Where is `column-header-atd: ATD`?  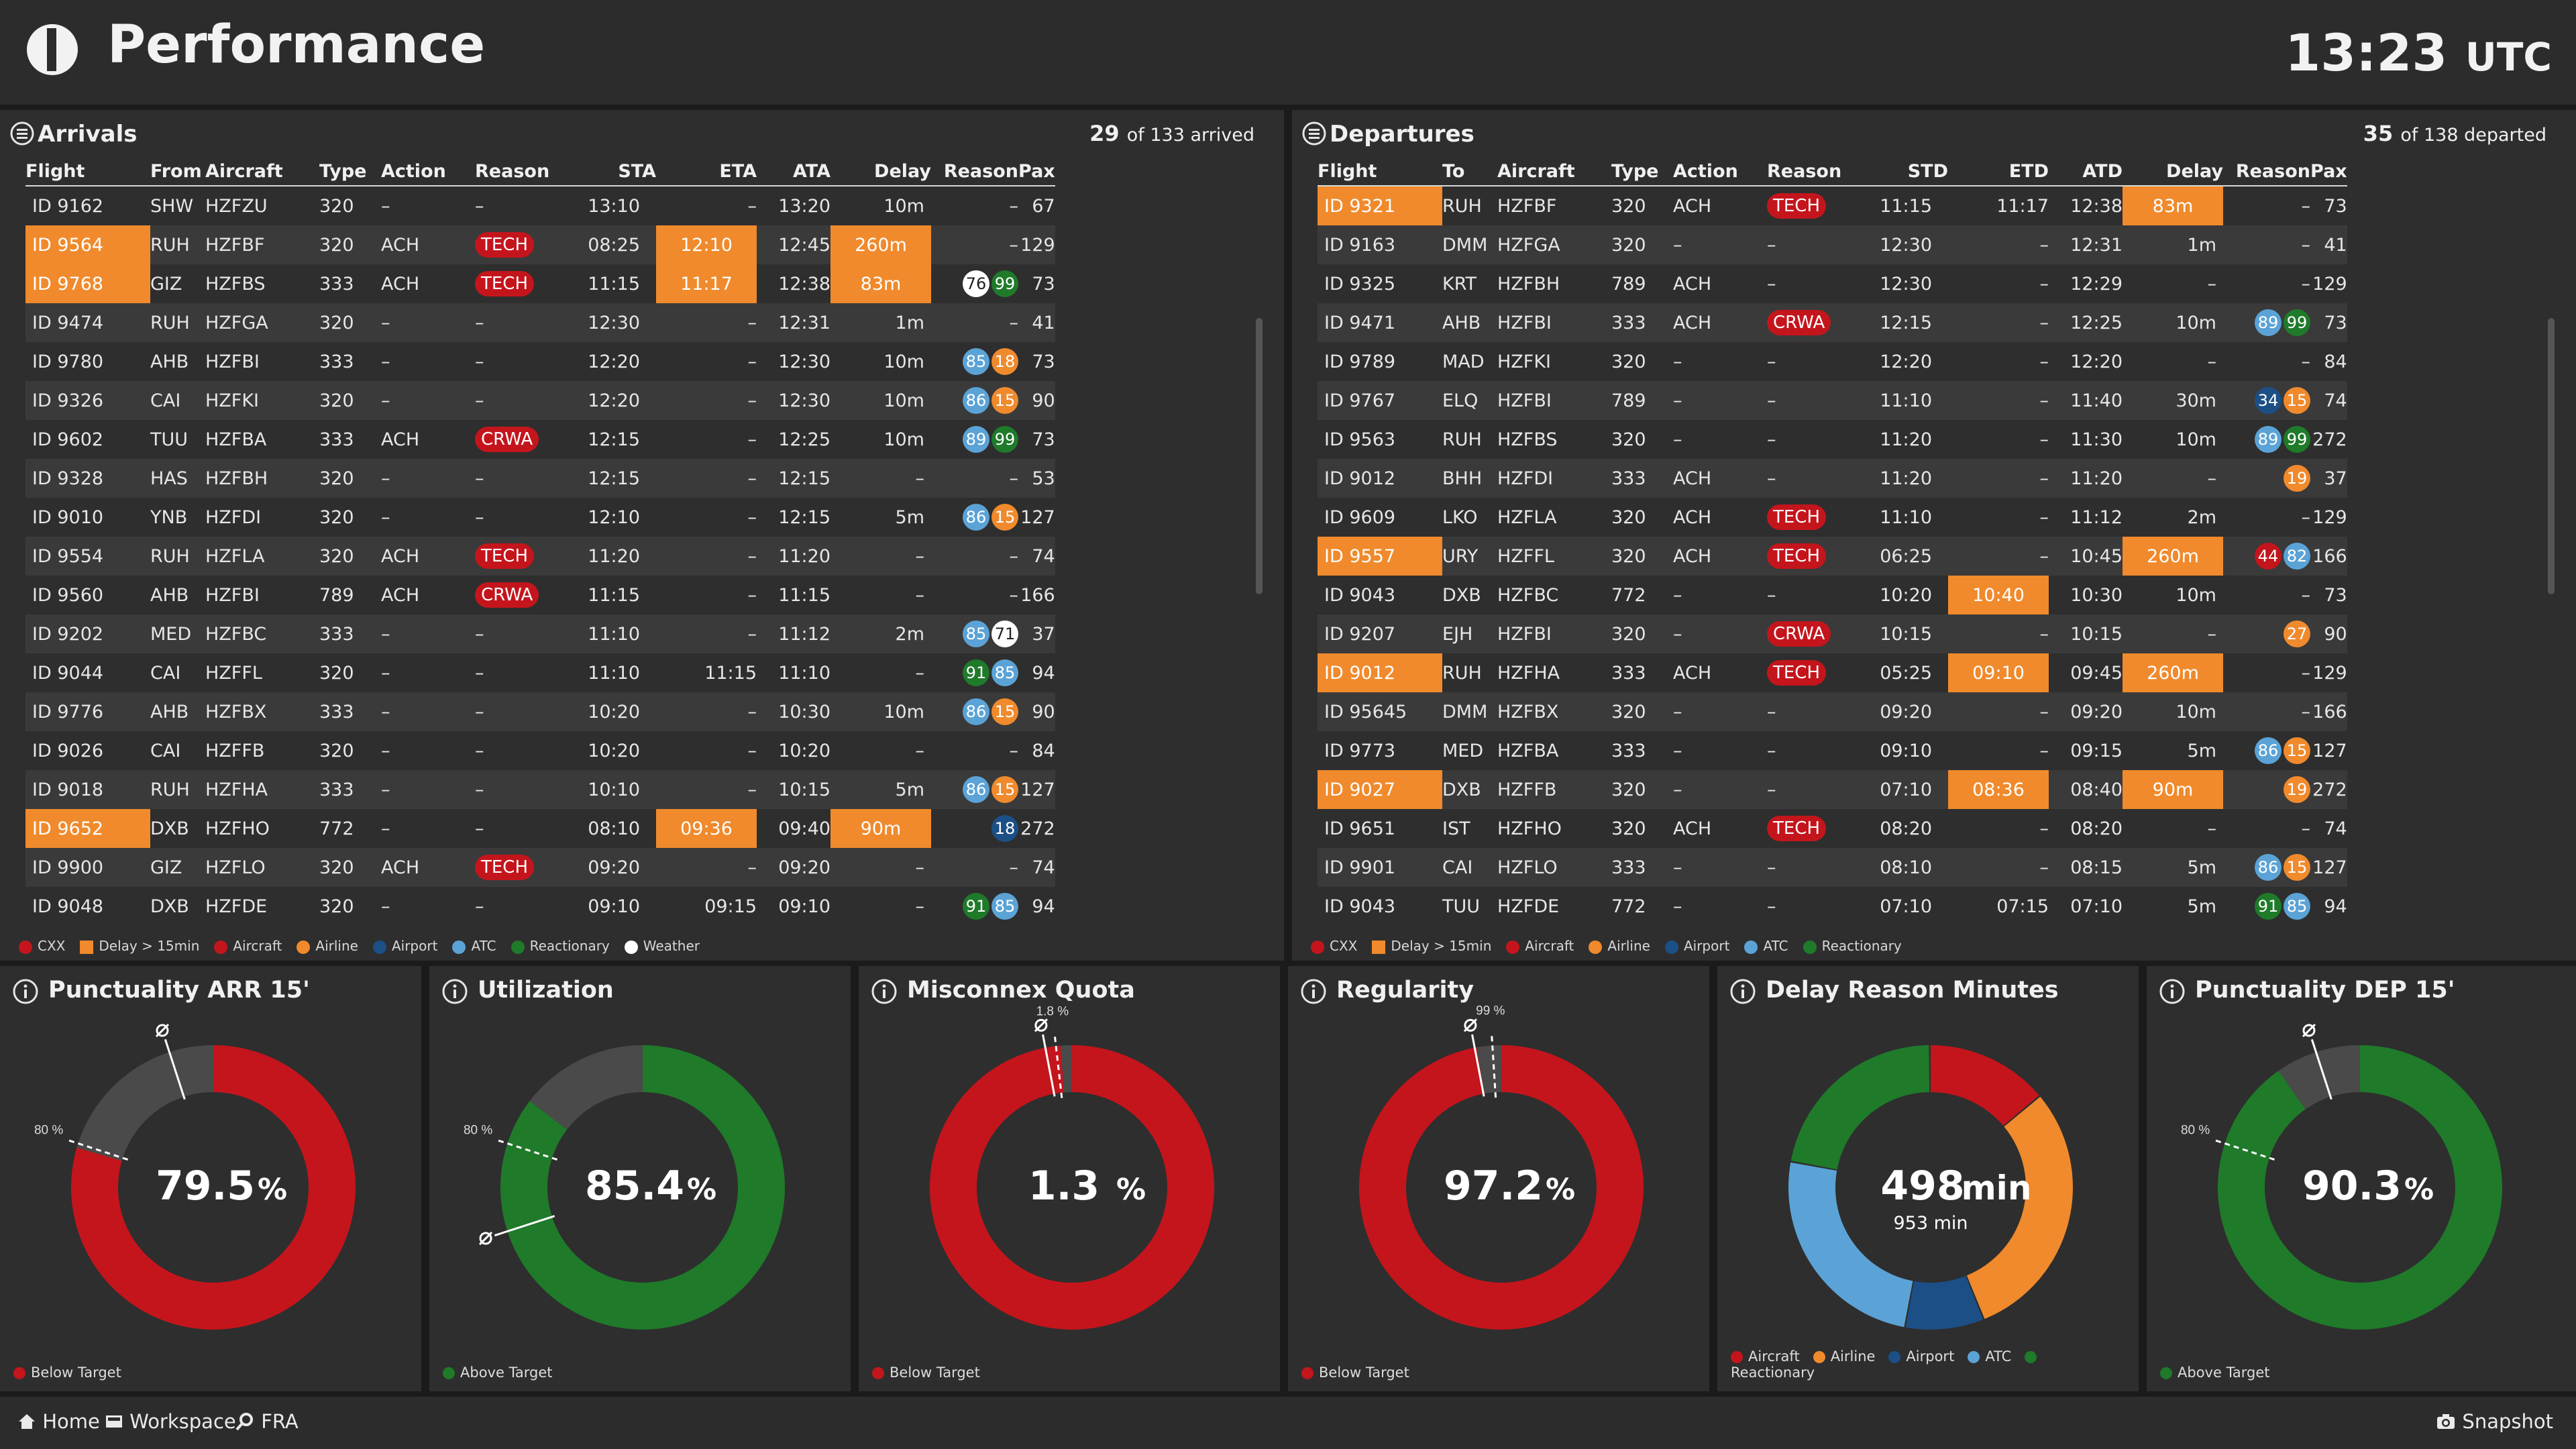
column-header-atd: ATD is located at coordinates (2086, 171).